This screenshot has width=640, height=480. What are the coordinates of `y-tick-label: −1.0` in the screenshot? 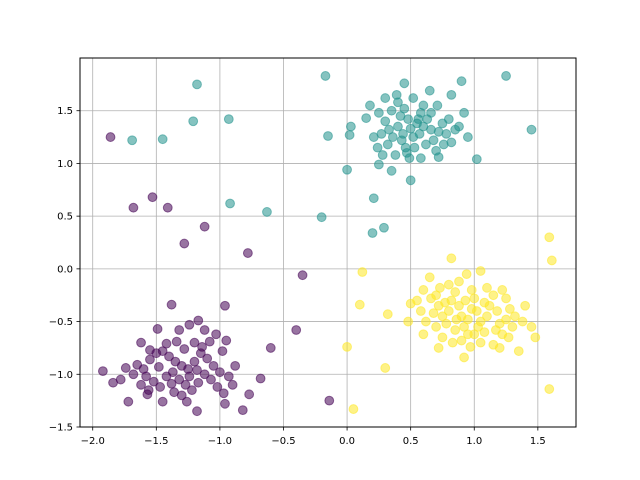 It's located at (61, 375).